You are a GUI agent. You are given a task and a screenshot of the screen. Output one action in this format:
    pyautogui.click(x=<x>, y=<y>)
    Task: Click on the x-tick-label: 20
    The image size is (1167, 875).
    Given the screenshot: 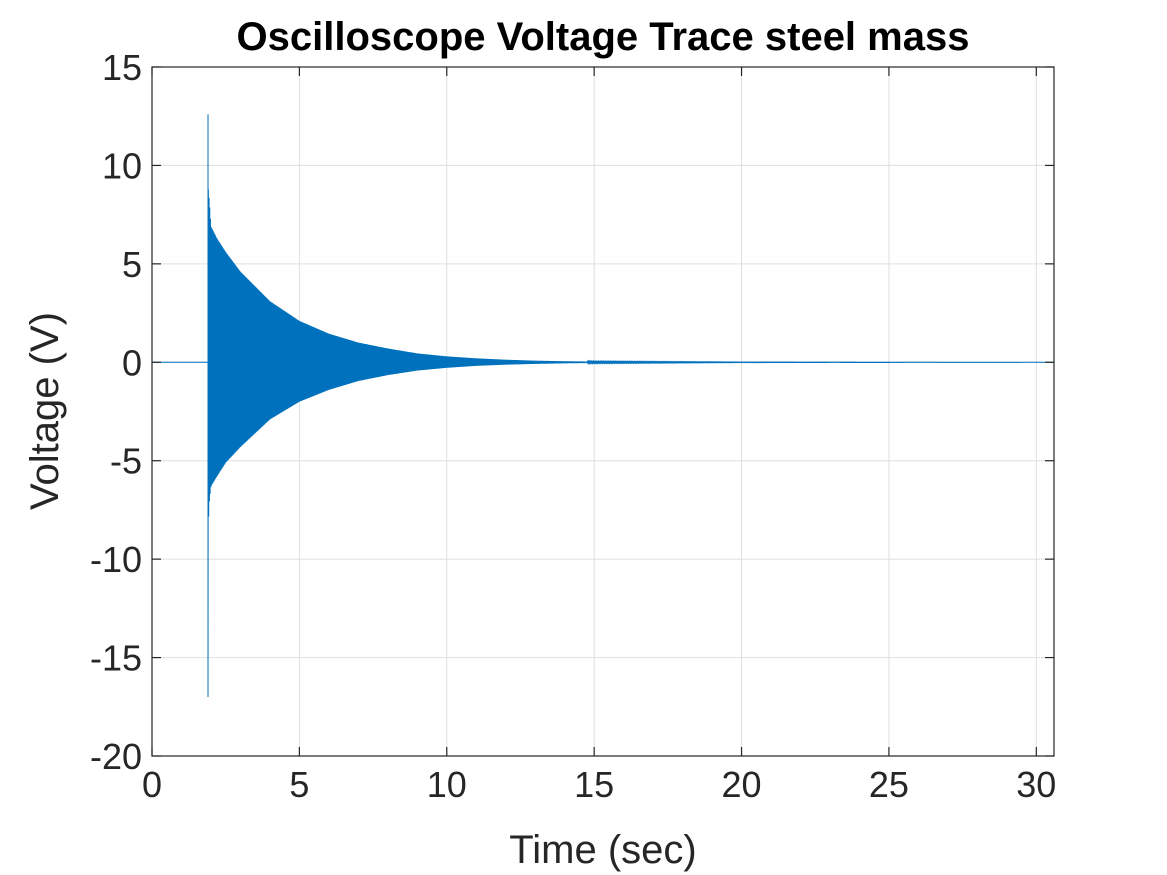 What is the action you would take?
    pyautogui.click(x=742, y=784)
    